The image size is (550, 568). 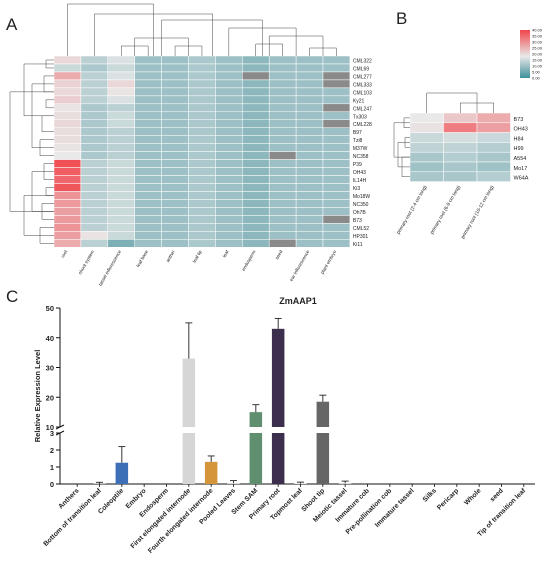 I want to click on heatmap-a-row-label: CML322, so click(x=362, y=61).